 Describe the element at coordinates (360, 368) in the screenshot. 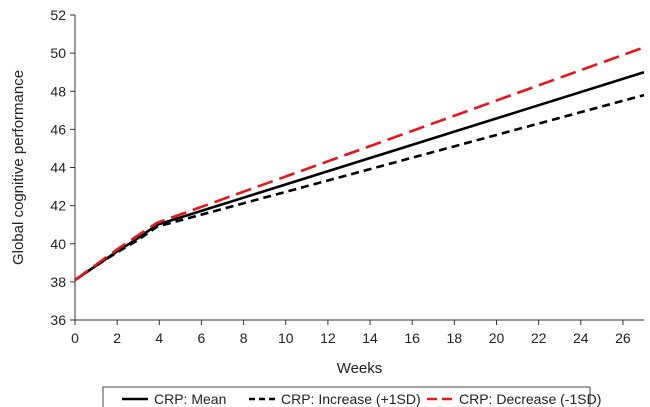

I see `x-axis-title: Weeks` at that location.